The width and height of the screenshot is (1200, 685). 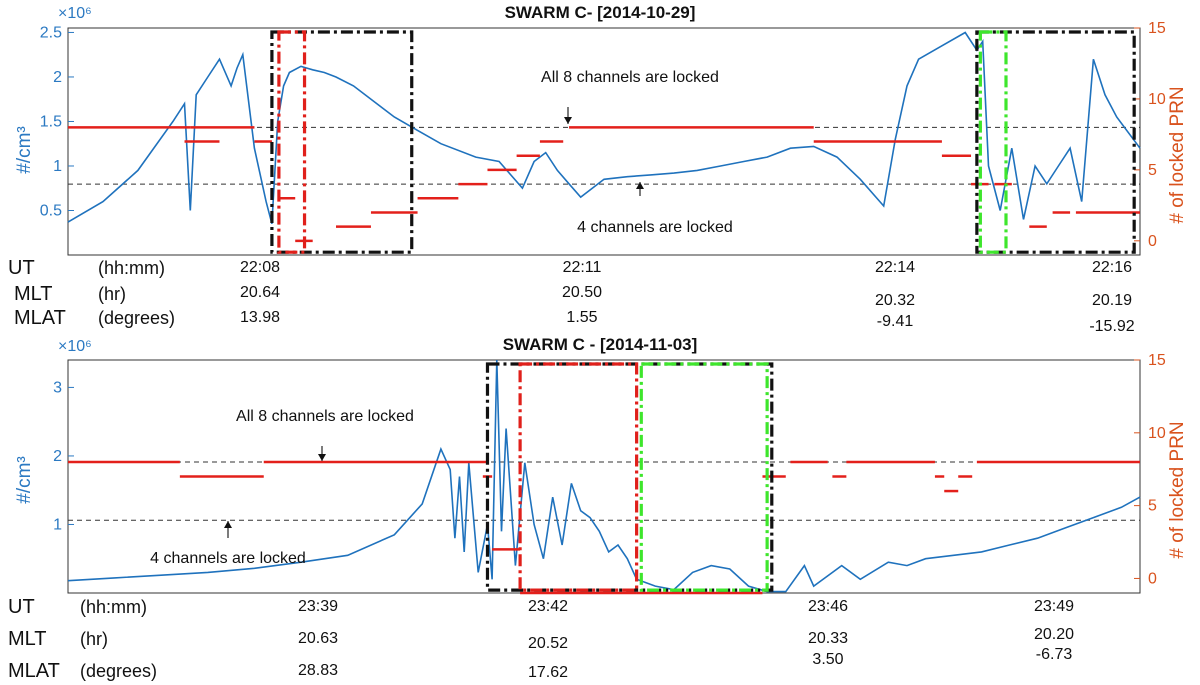 I want to click on panel-b-mlt-value: 20.52, so click(x=548, y=643).